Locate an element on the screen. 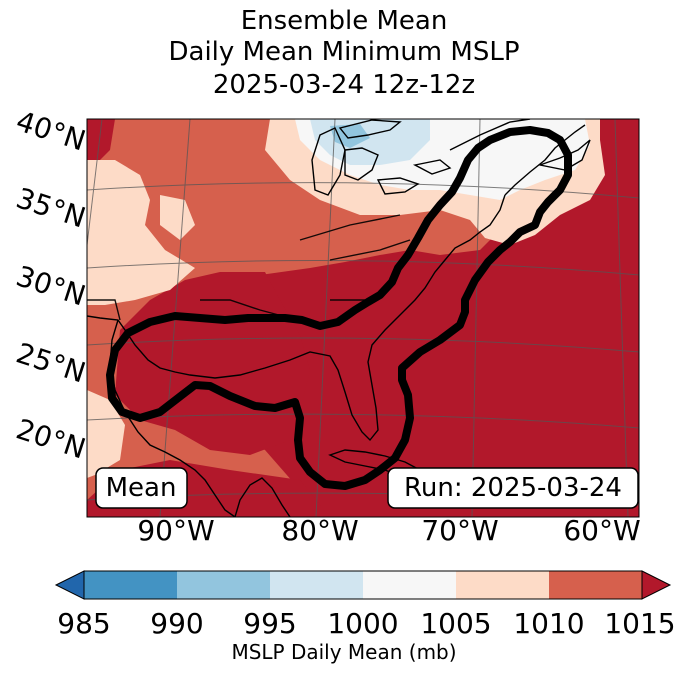  mean-label-box is located at coordinates (141, 488).